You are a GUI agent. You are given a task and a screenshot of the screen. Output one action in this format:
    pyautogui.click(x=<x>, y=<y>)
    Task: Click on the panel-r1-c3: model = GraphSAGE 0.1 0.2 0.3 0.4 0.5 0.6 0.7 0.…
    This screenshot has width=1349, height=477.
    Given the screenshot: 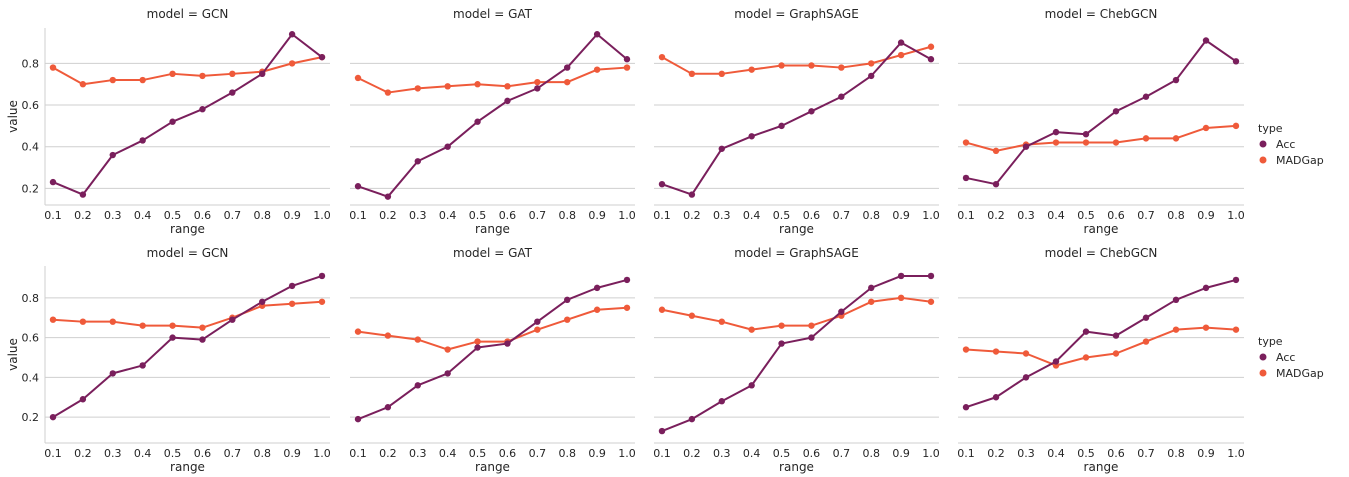 What is the action you would take?
    pyautogui.click(x=796, y=121)
    